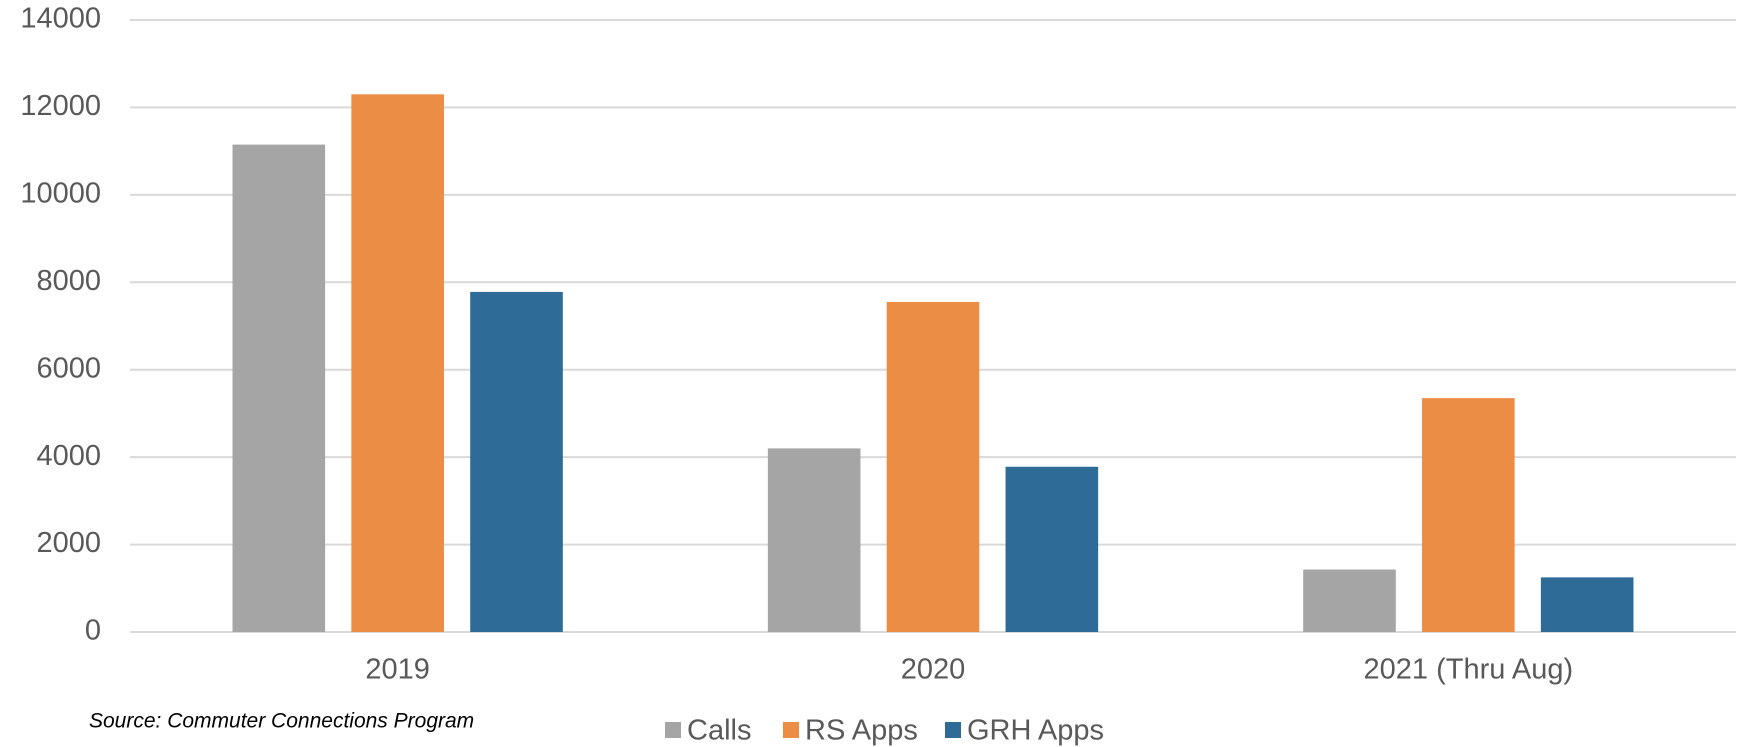 The image size is (1747, 747). Describe the element at coordinates (68, 543) in the screenshot. I see `y-tick-label: 2000` at that location.